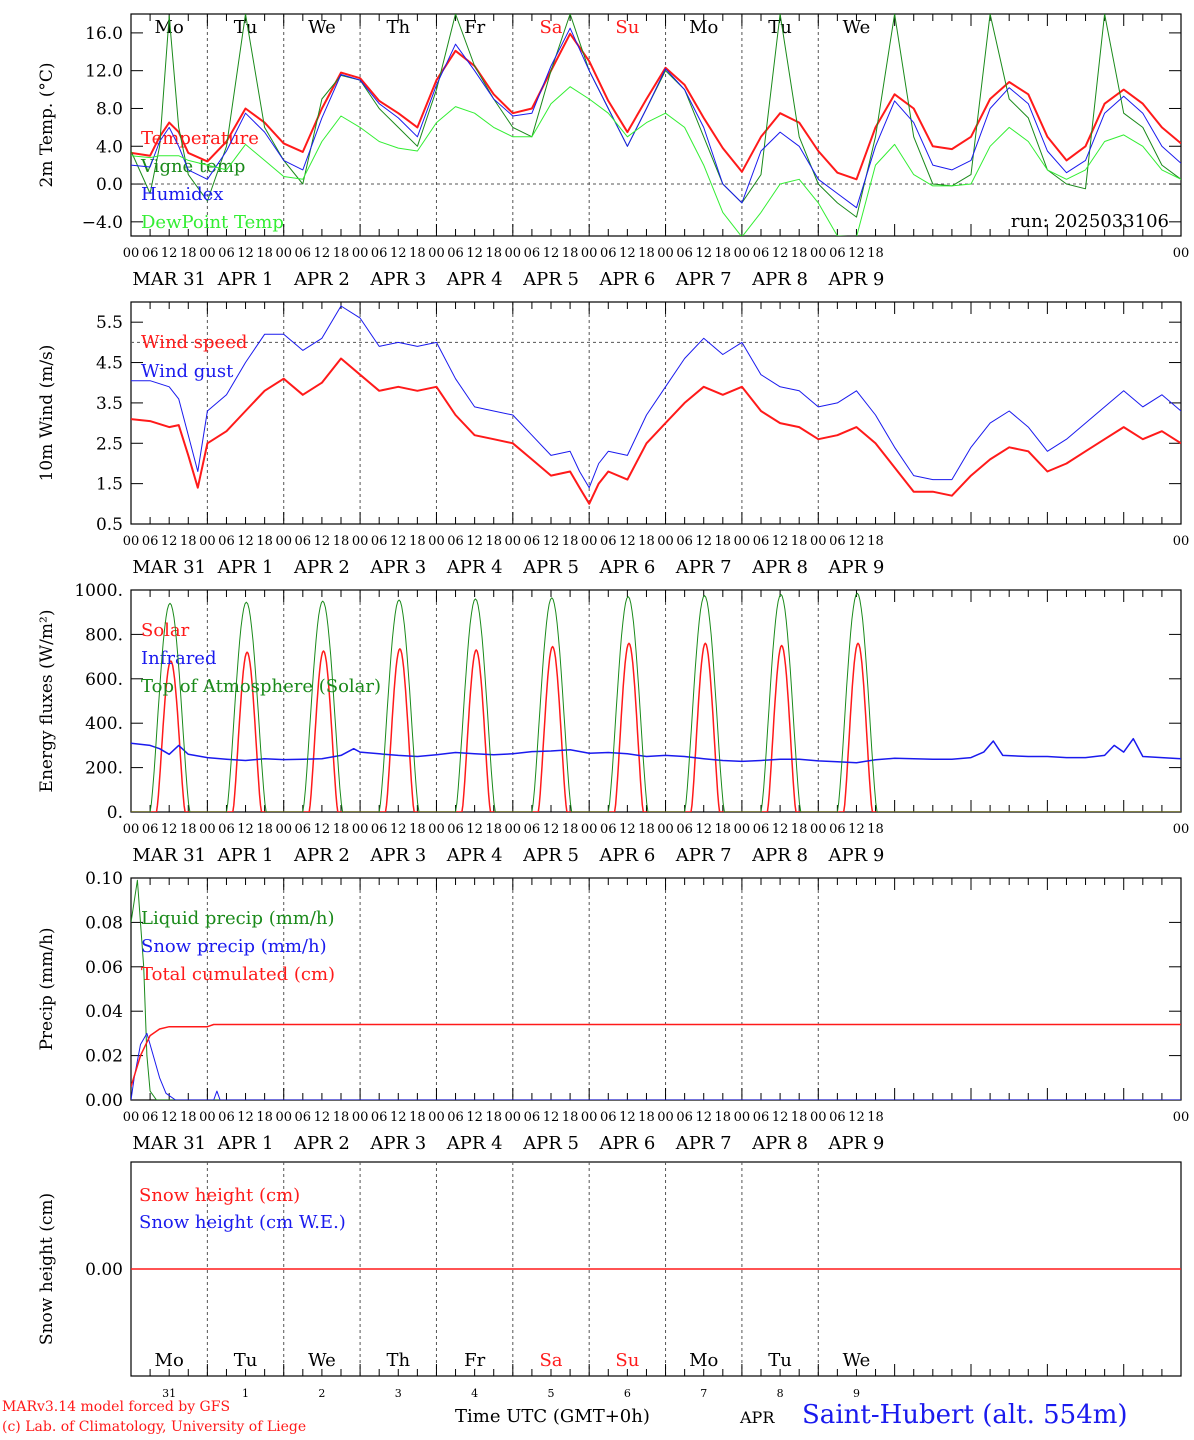 The height and width of the screenshot is (1440, 1194). I want to click on day-name-label: Sa, so click(550, 1360).